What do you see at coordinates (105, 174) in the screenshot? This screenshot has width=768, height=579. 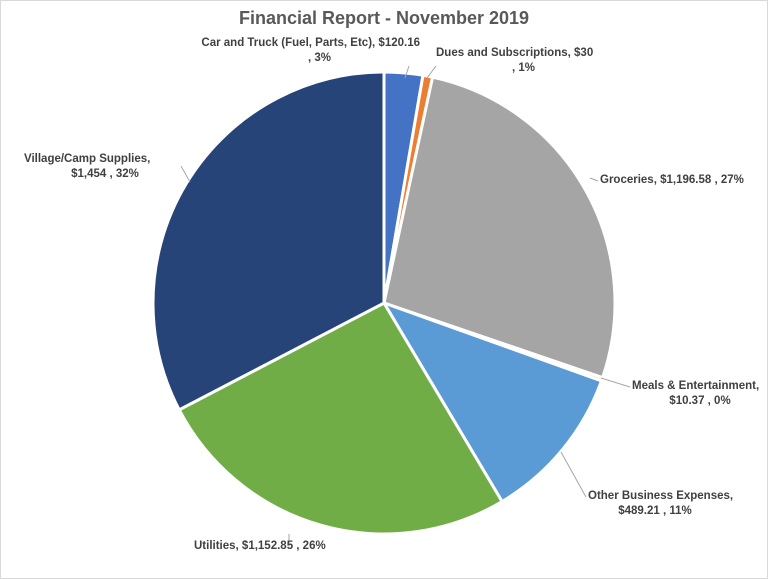 I see `data-label-village-camp-supplies-line2: $1,454 , 32%` at bounding box center [105, 174].